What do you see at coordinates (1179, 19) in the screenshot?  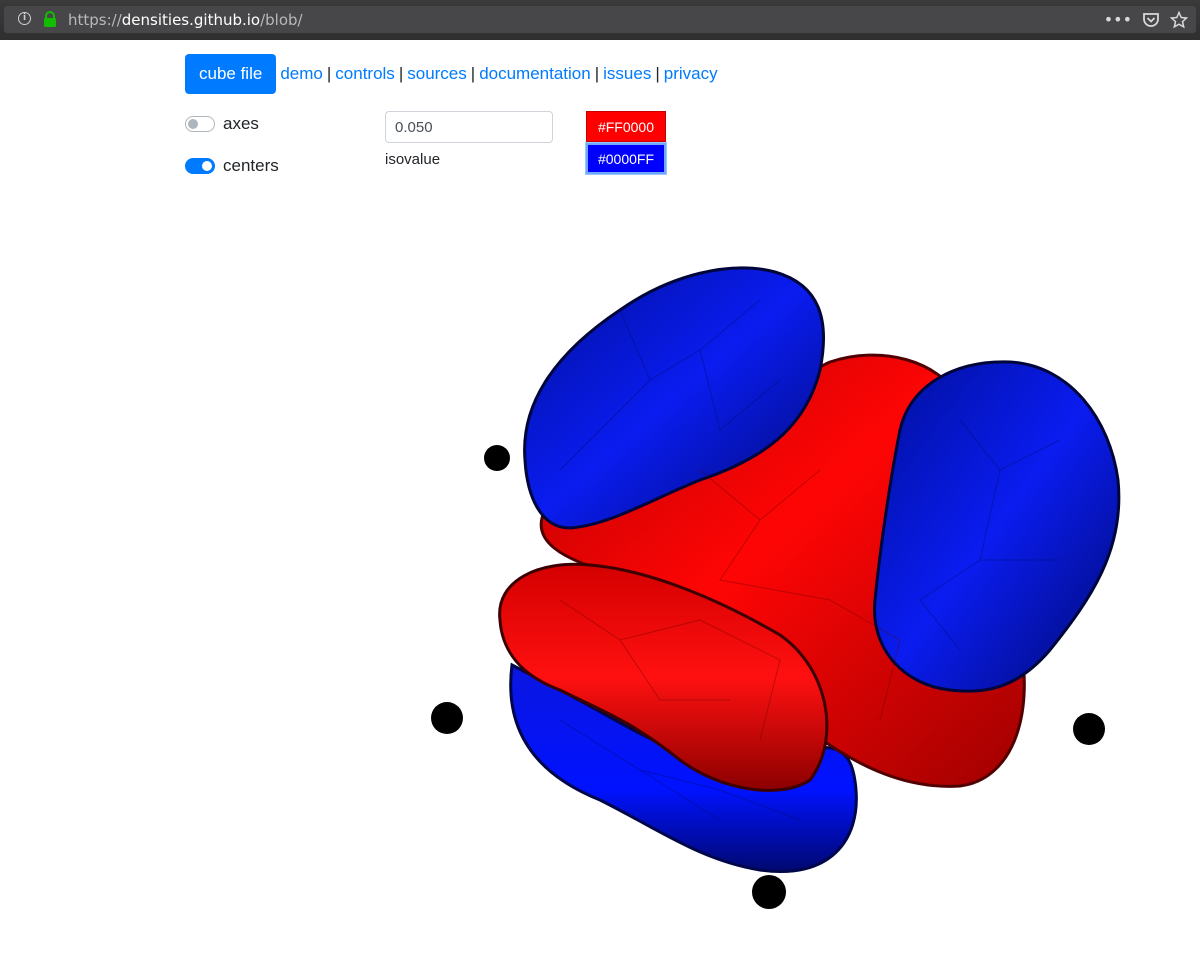 I see `bookmark-star-icon` at bounding box center [1179, 19].